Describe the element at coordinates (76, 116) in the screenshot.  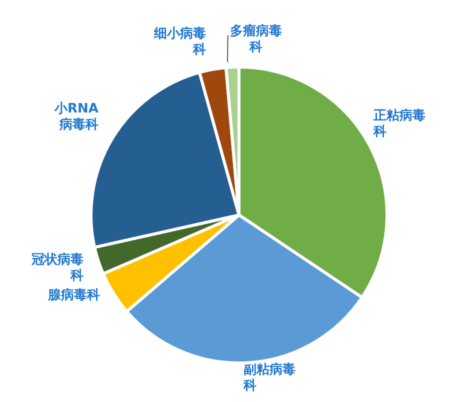
I see `slice-label: 小RNA病毒科` at that location.